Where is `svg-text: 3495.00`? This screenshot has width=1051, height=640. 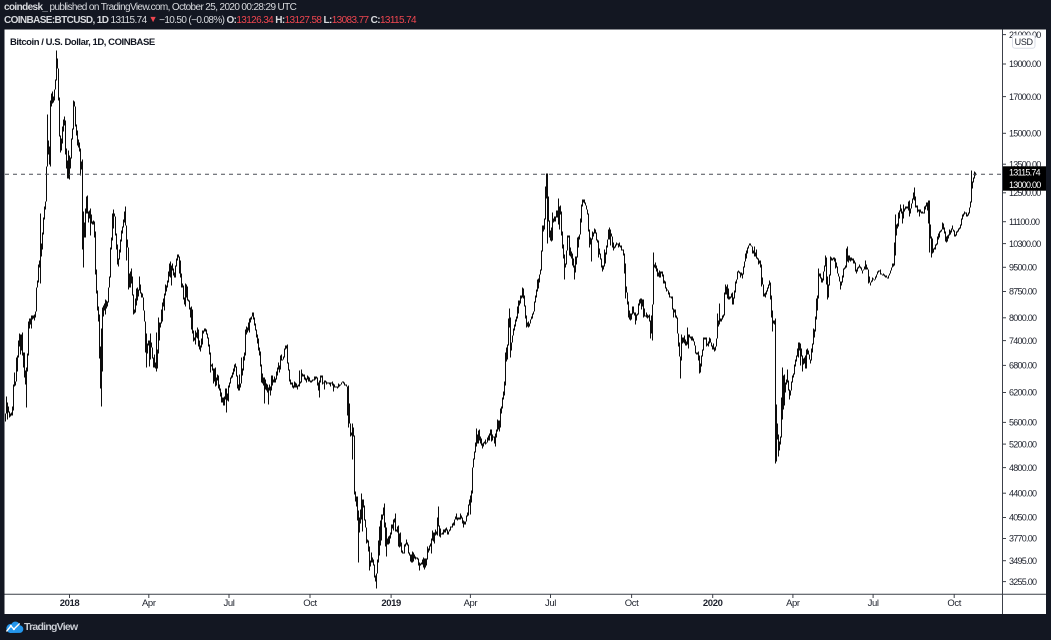 svg-text: 3495.00 is located at coordinates (1023, 561).